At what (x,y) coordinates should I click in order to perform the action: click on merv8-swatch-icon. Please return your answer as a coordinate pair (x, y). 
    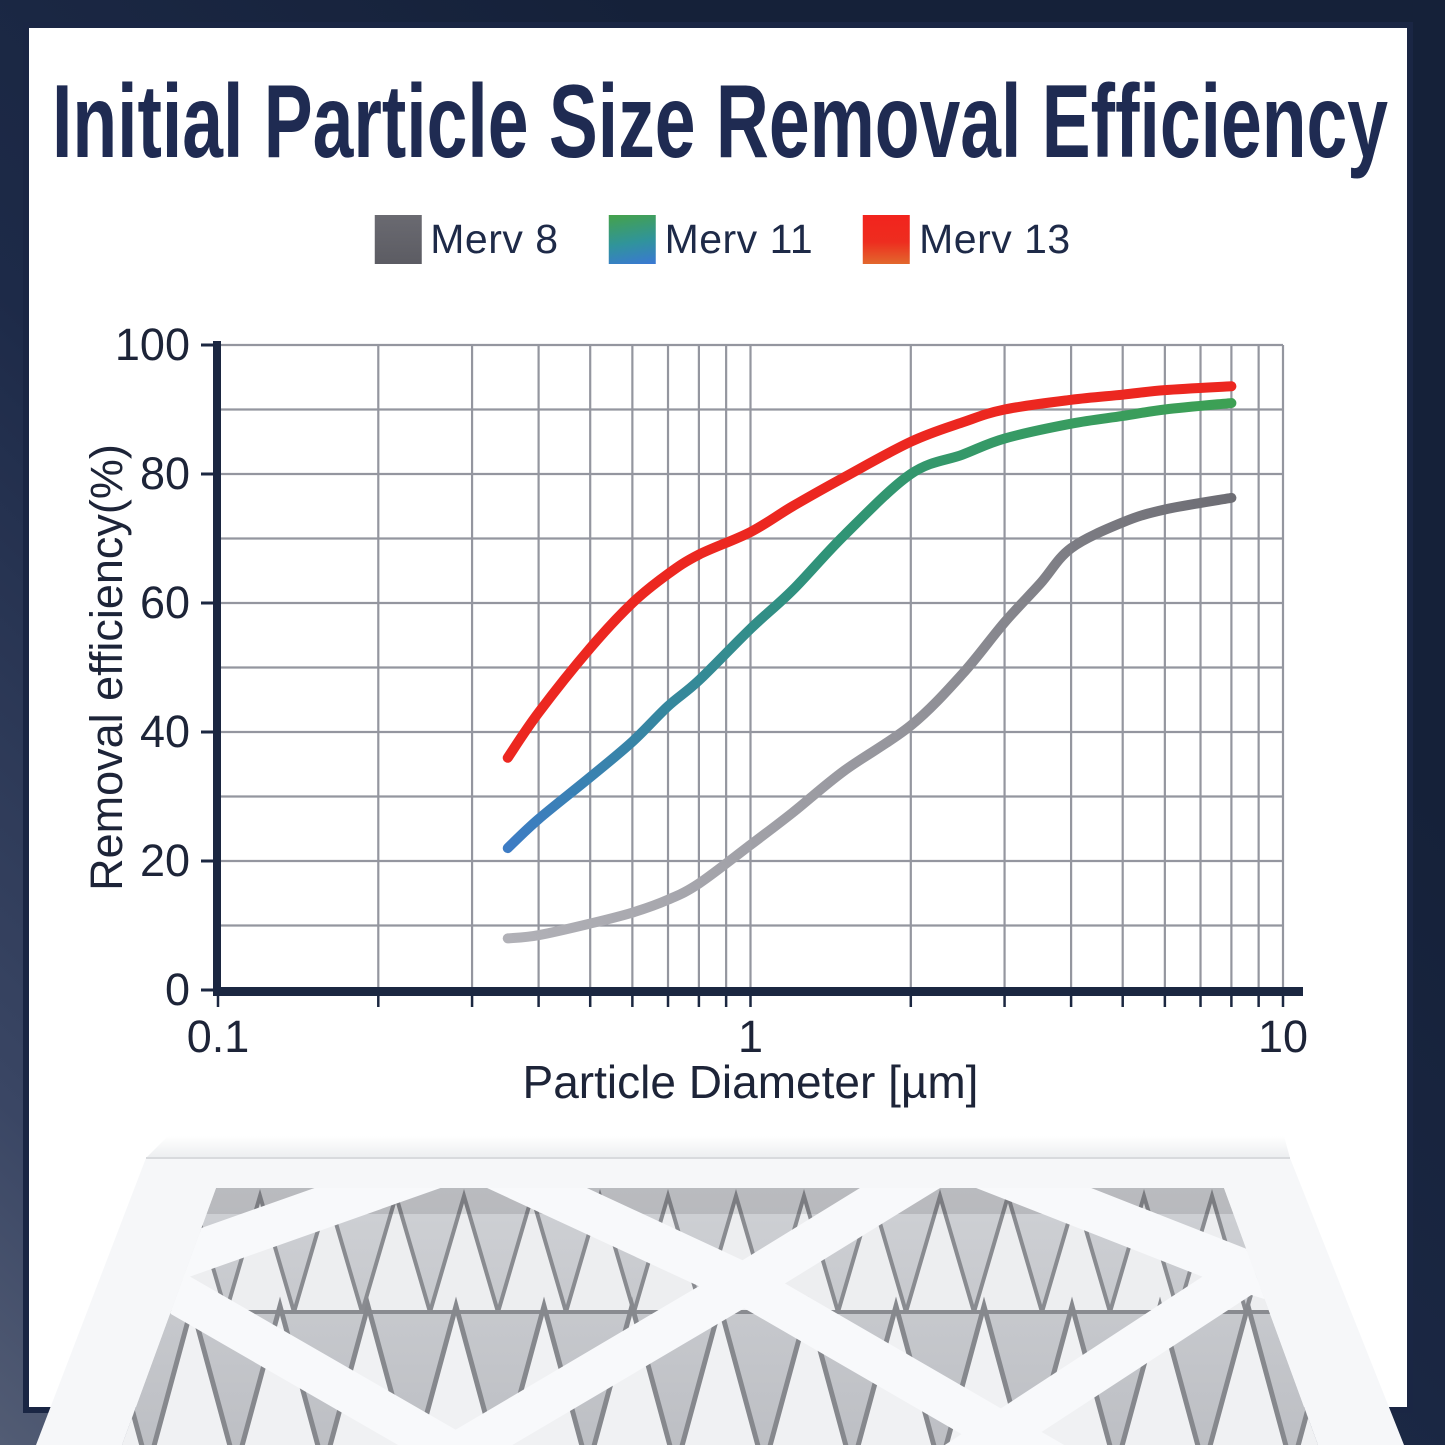
    Looking at the image, I should click on (398, 239).